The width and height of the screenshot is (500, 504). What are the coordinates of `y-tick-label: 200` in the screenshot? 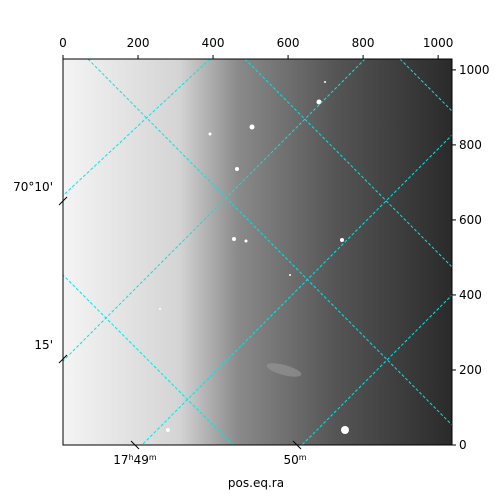 It's located at (470, 370).